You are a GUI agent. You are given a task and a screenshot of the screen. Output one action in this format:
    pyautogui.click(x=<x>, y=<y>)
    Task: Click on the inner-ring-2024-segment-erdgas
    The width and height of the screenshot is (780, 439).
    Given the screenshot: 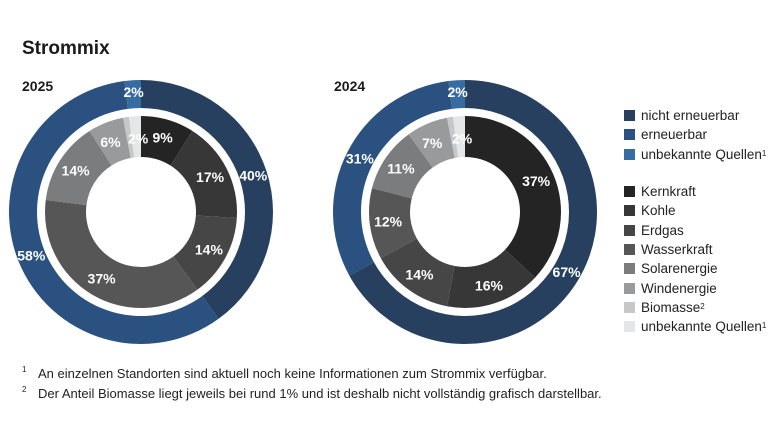 What is the action you would take?
    pyautogui.click(x=417, y=272)
    